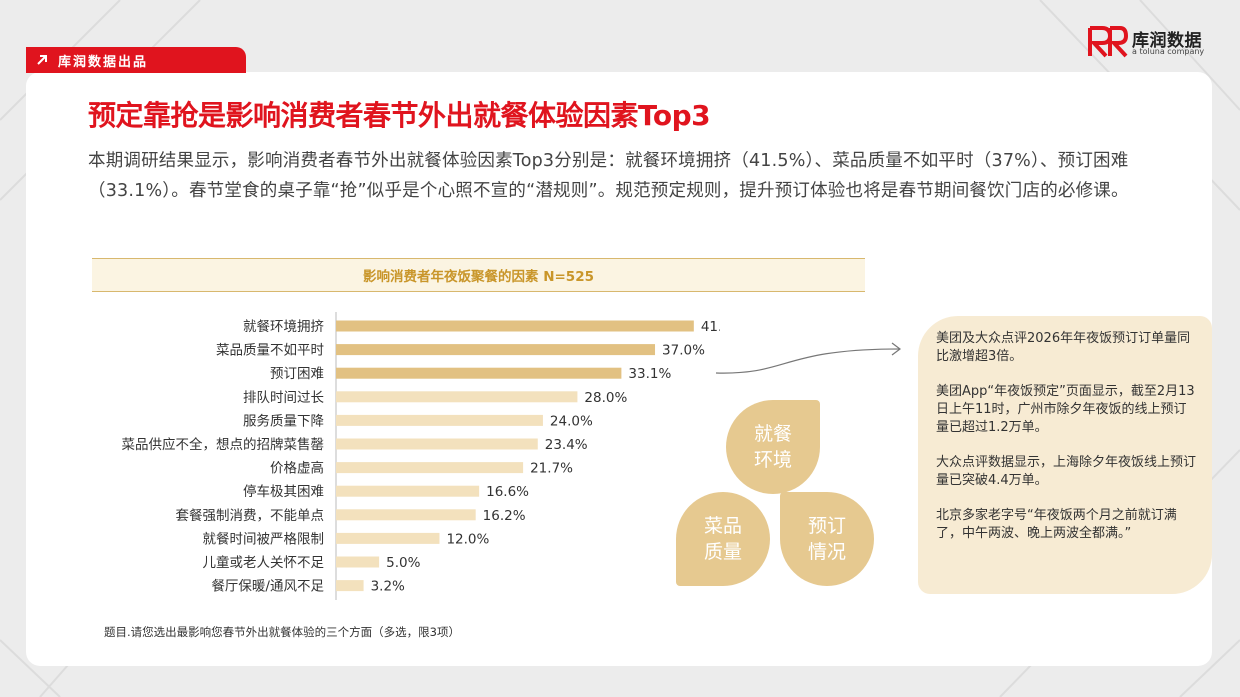  I want to click on drop-dish-quality: 菜品 质量, so click(723, 539).